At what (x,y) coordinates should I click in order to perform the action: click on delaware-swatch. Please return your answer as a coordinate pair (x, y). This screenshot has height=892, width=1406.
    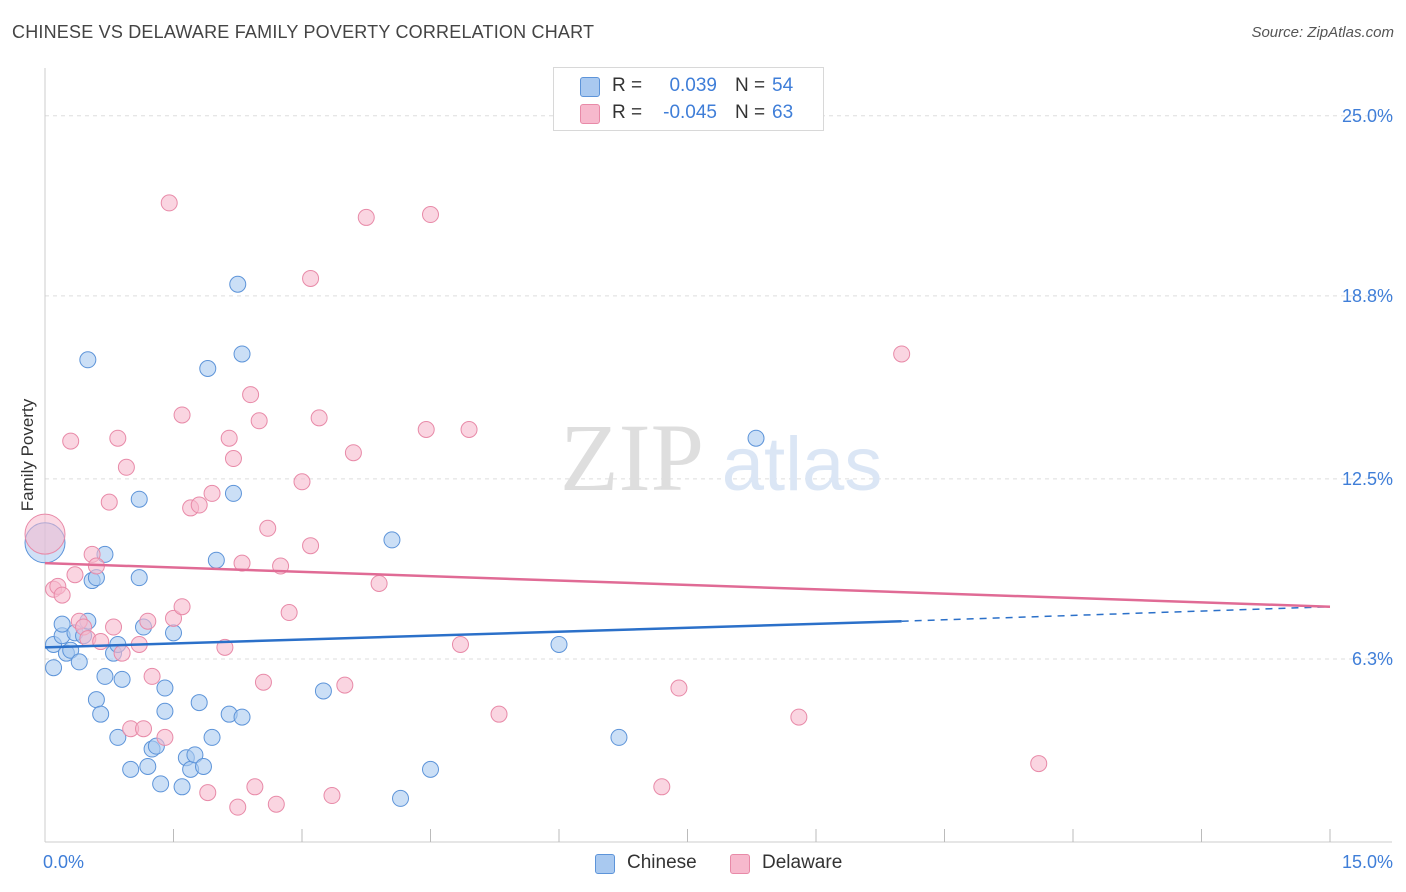
    Looking at the image, I should click on (740, 864).